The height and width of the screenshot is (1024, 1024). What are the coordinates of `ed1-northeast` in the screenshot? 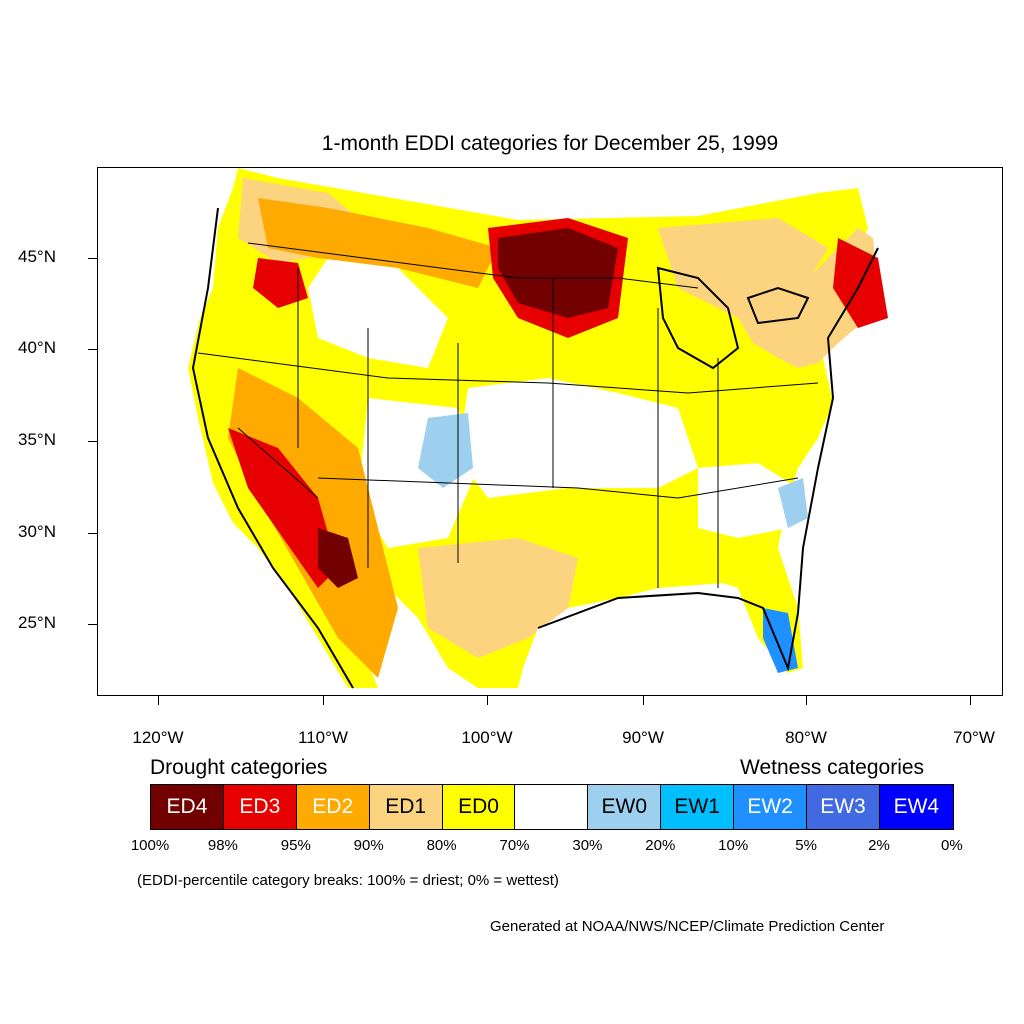 It's located at (743, 268).